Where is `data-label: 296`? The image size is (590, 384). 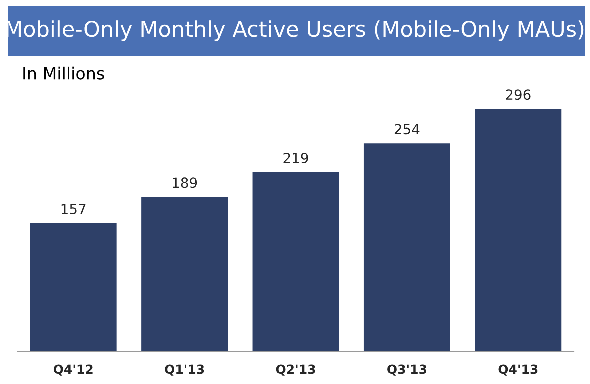 data-label: 296 is located at coordinates (518, 95).